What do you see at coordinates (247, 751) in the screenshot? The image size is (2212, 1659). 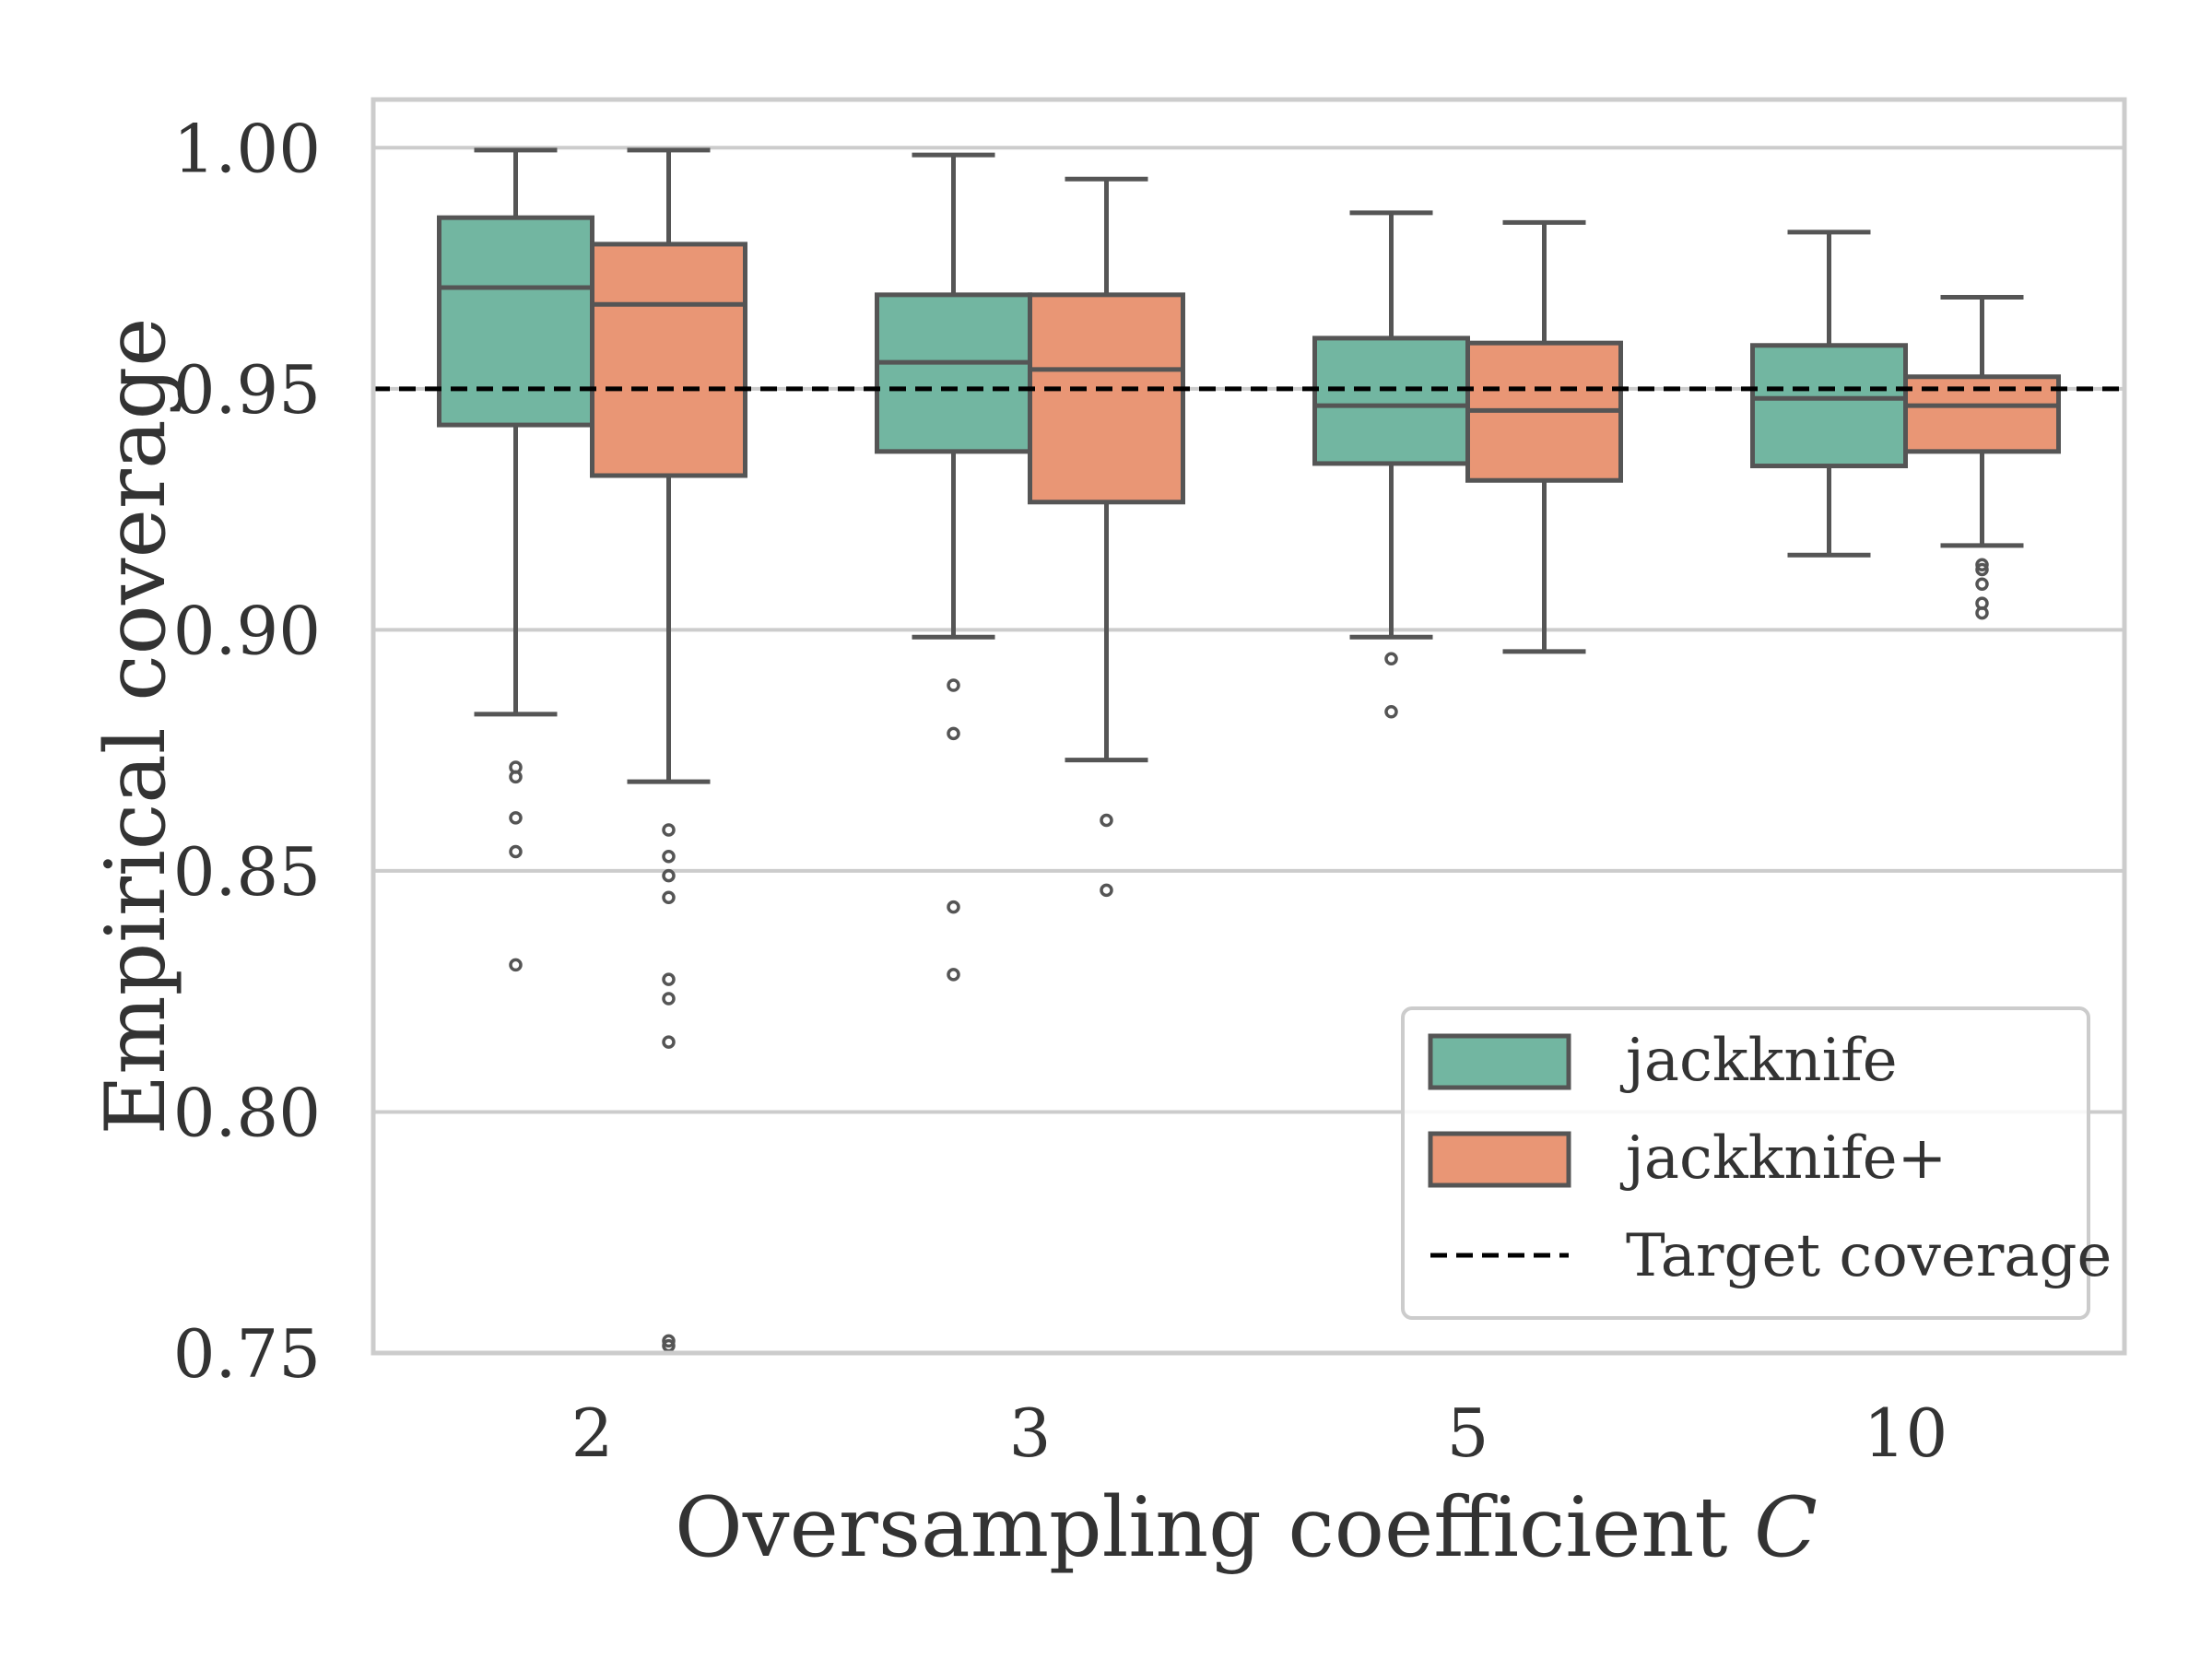 I see `y-tick-labels: 0.75 0.80 0.85 0.90 0.95 1.00` at bounding box center [247, 751].